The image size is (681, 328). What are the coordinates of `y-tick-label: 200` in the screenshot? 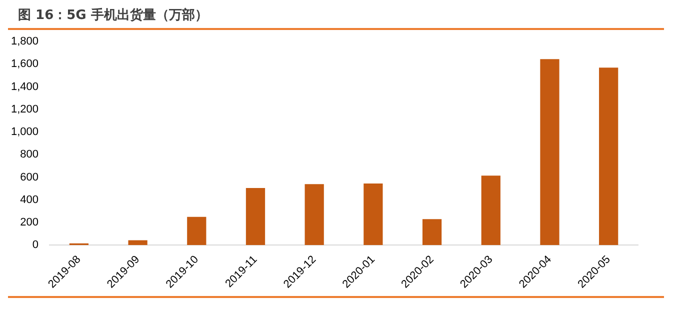 It's located at (29, 222).